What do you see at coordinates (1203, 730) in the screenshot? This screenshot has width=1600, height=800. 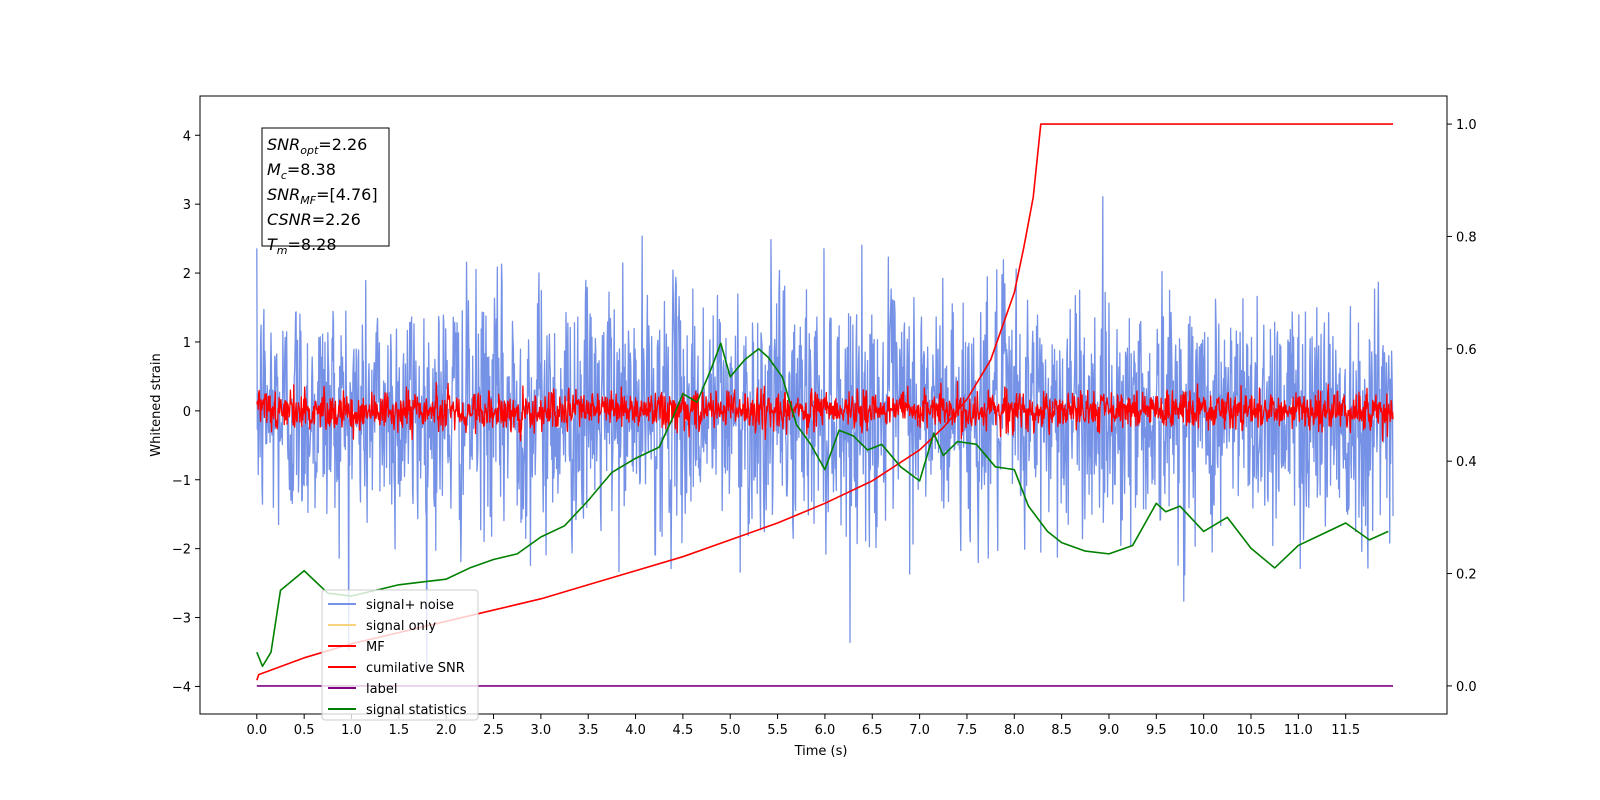 I see `x-tick-label: 10.0` at bounding box center [1203, 730].